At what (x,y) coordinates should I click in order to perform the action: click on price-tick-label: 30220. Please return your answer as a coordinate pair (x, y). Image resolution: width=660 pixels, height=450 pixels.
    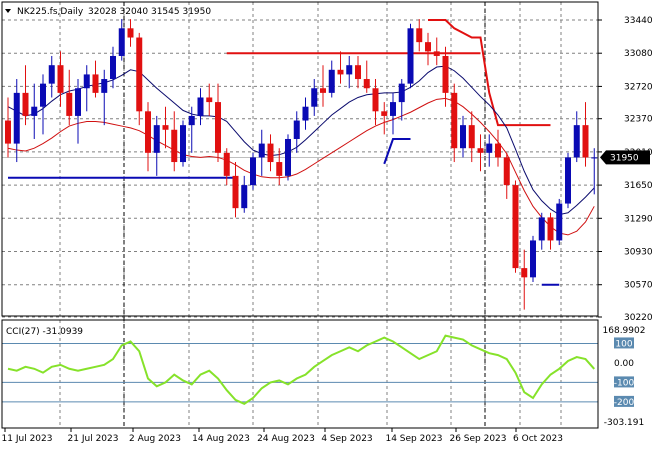
    Looking at the image, I should click on (638, 318).